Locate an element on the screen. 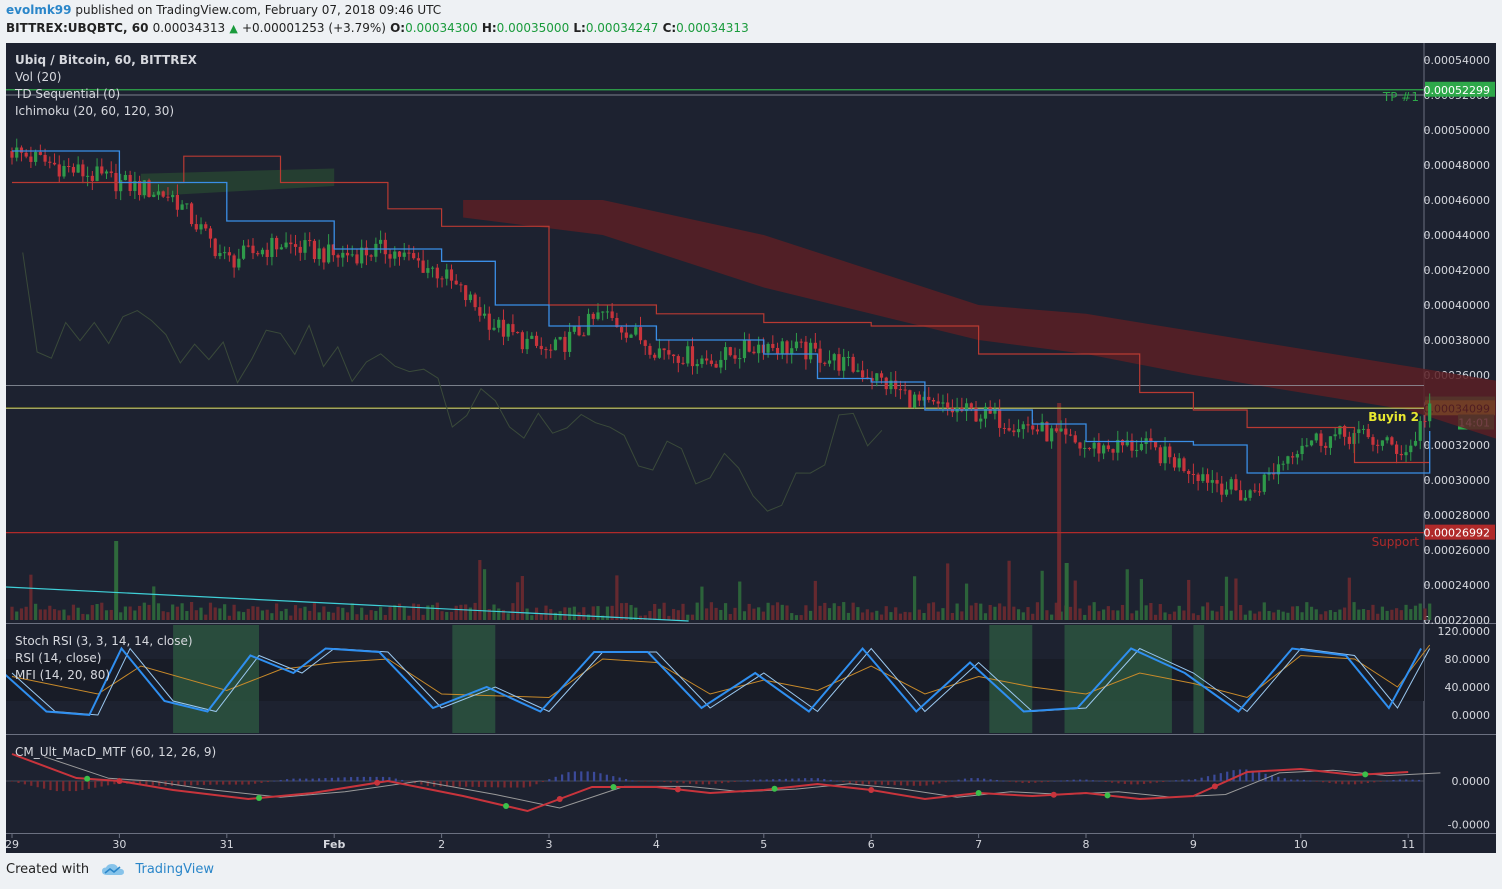 The image size is (1502, 889). price-tick-label: 0.00024000 is located at coordinates (1457, 585).